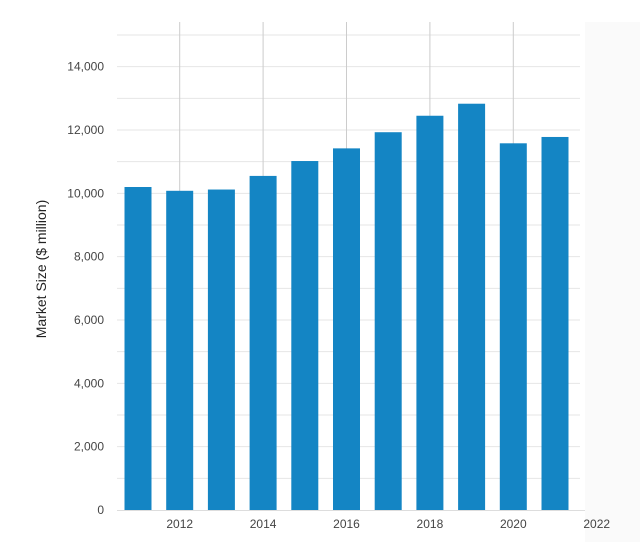  What do you see at coordinates (263, 524) in the screenshot?
I see `x-tick-label: 2014` at bounding box center [263, 524].